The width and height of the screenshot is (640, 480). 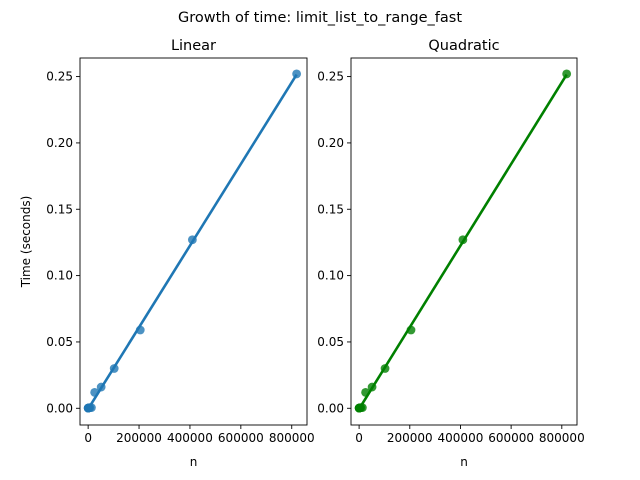 I want to click on figure-title: Growth of time: limit_list_to_range_fast, so click(x=320, y=18).